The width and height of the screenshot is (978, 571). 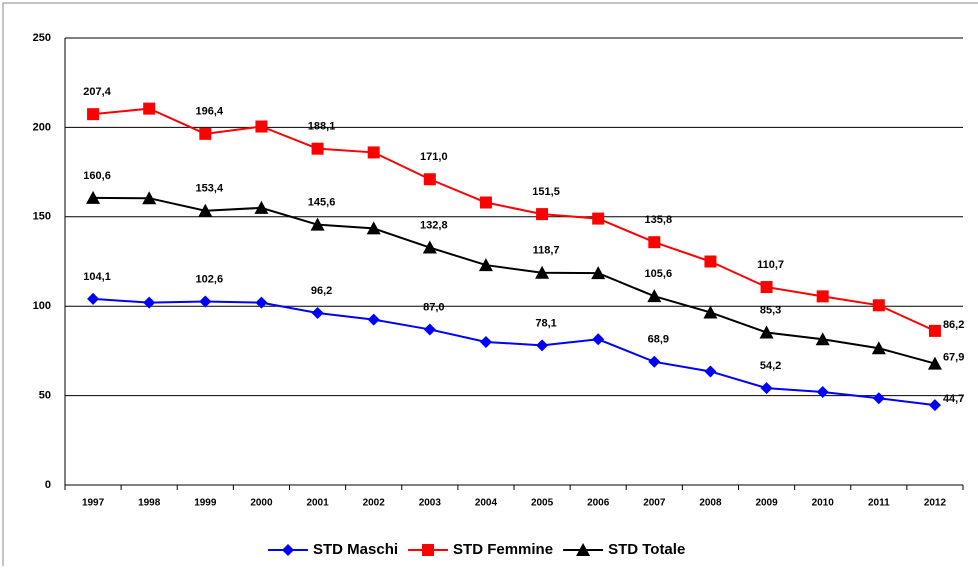 What do you see at coordinates (42, 306) in the screenshot?
I see `y-tick-label: 100` at bounding box center [42, 306].